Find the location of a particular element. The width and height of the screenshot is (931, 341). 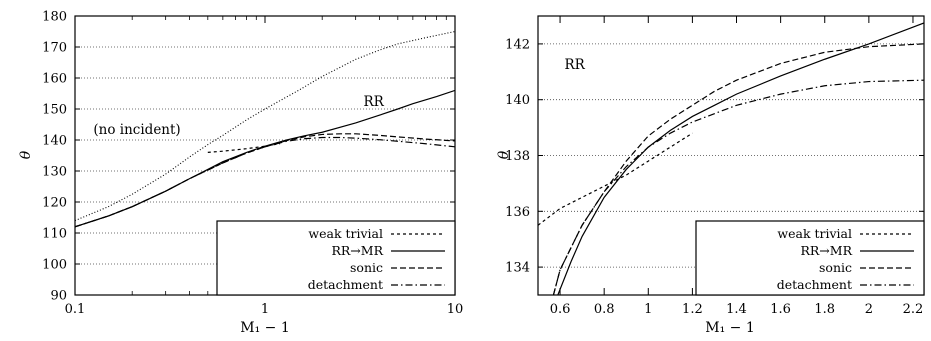

y-tick-label: 100 is located at coordinates (54, 265).